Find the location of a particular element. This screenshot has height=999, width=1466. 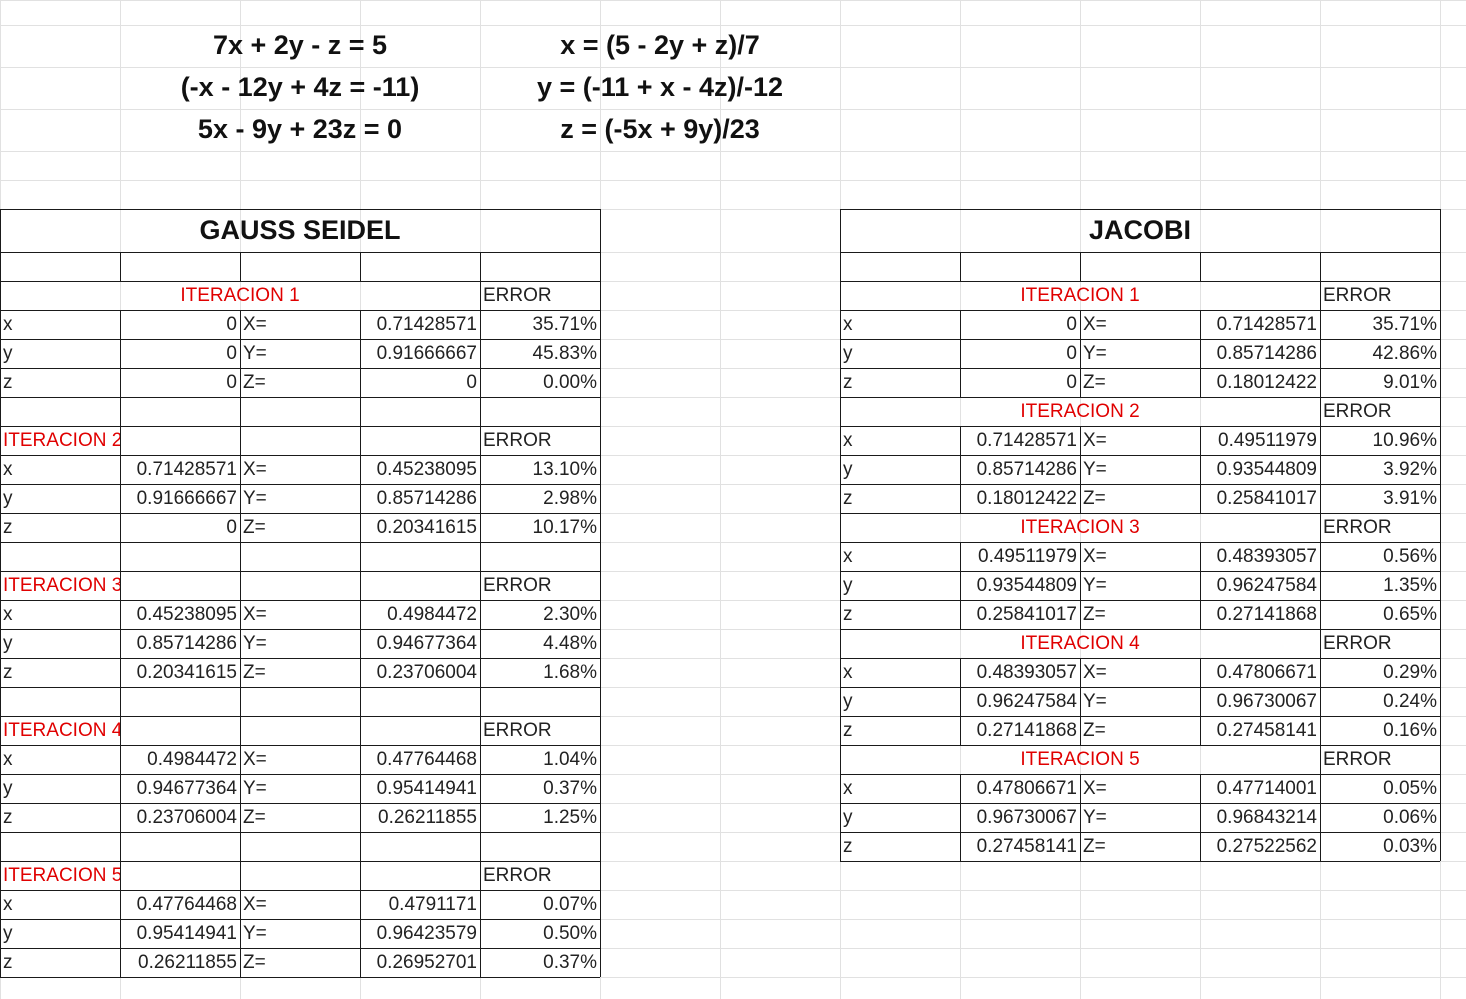

new-value-cell: 0.94677364 is located at coordinates (426, 643).